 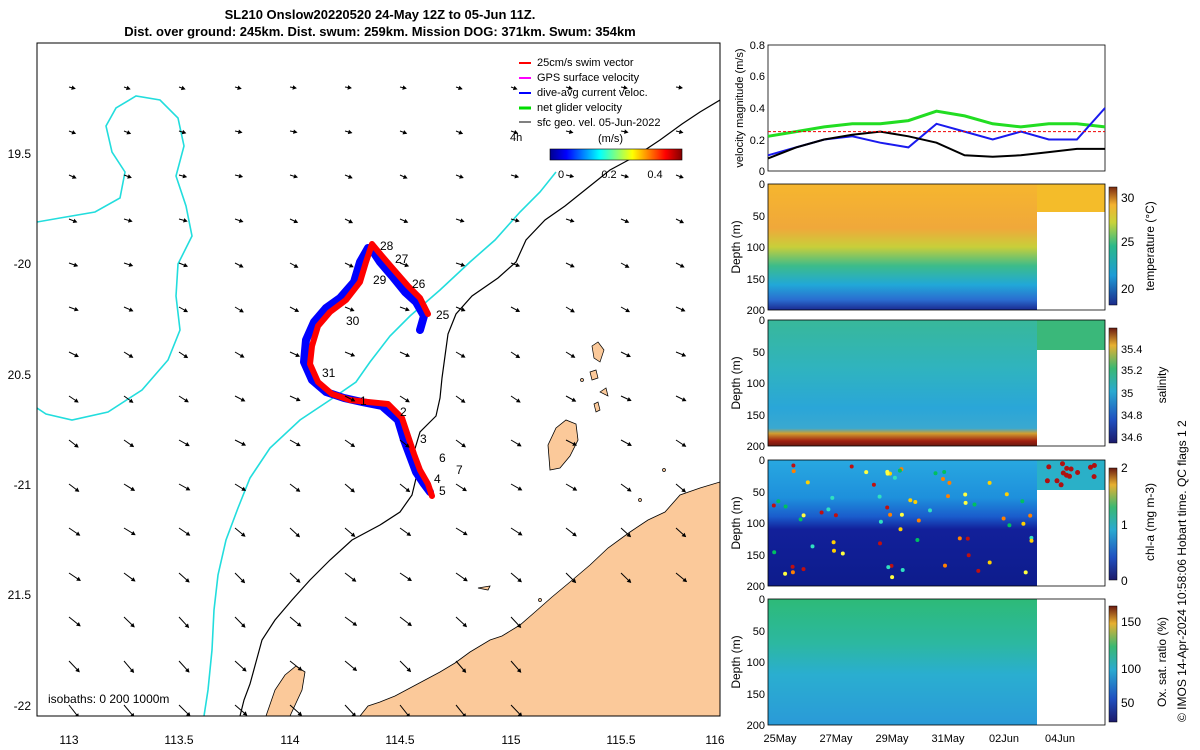 What do you see at coordinates (592, 93) in the screenshot?
I see `svg-text: dive-avg current veloc.` at bounding box center [592, 93].